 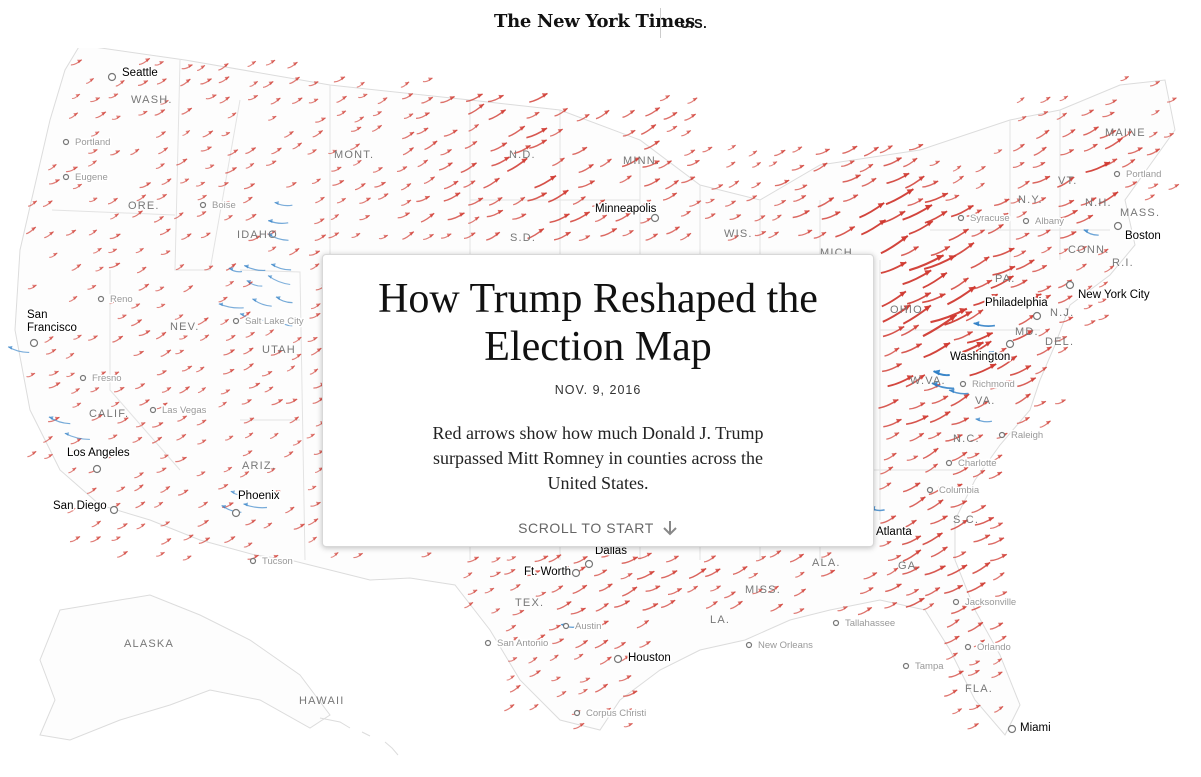 I want to click on minor-city-label: Richmond, so click(x=993, y=384).